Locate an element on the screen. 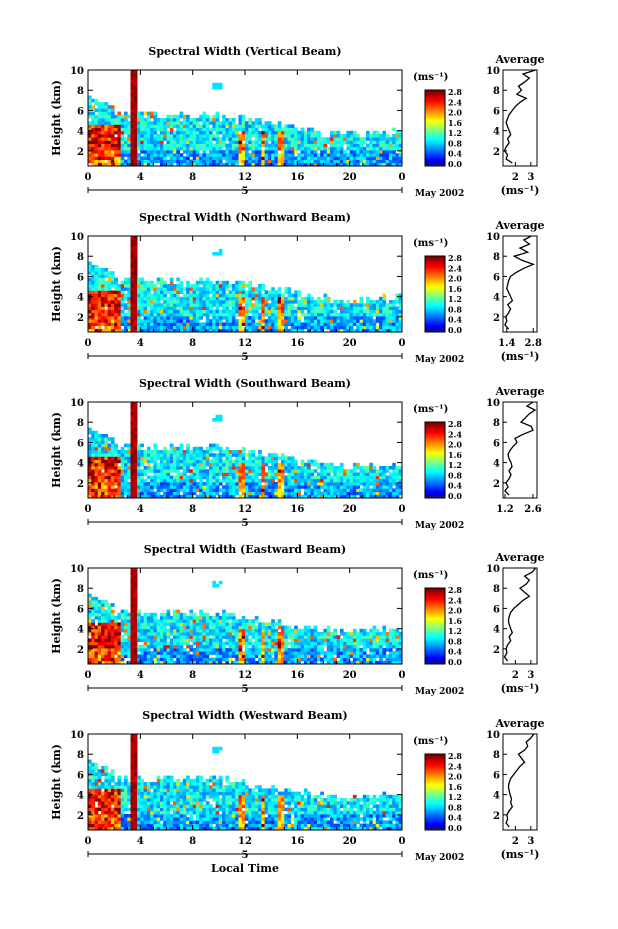 The image size is (618, 929). colorbar-tick-label: 0.0 is located at coordinates (455, 496).